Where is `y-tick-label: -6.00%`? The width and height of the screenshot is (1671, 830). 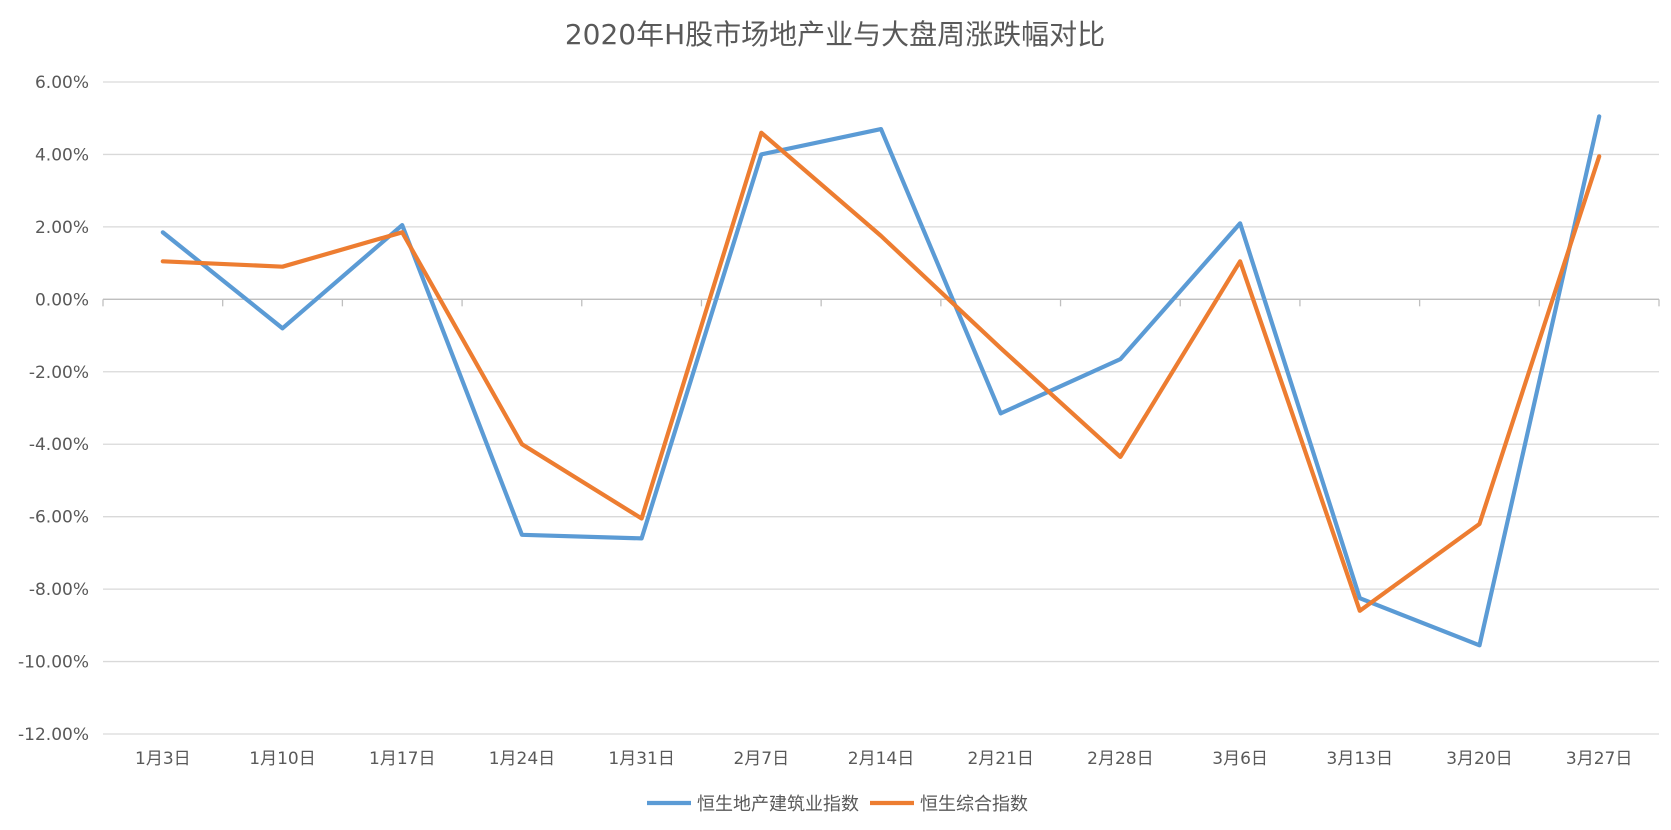 y-tick-label: -6.00% is located at coordinates (59, 518).